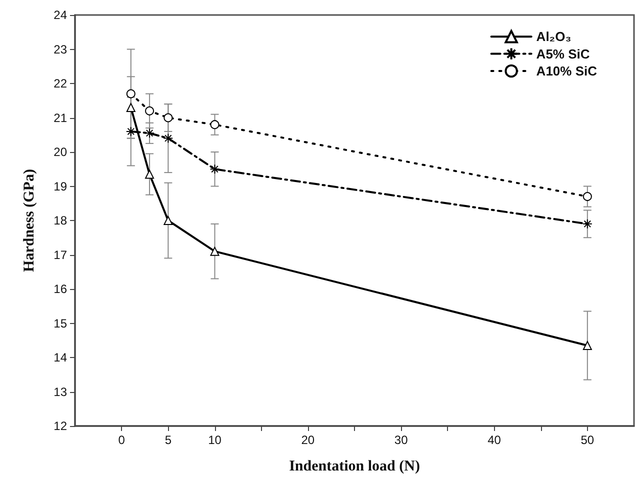 The height and width of the screenshot is (483, 637). What do you see at coordinates (61, 15) in the screenshot?
I see `y-tick-label: 24` at bounding box center [61, 15].